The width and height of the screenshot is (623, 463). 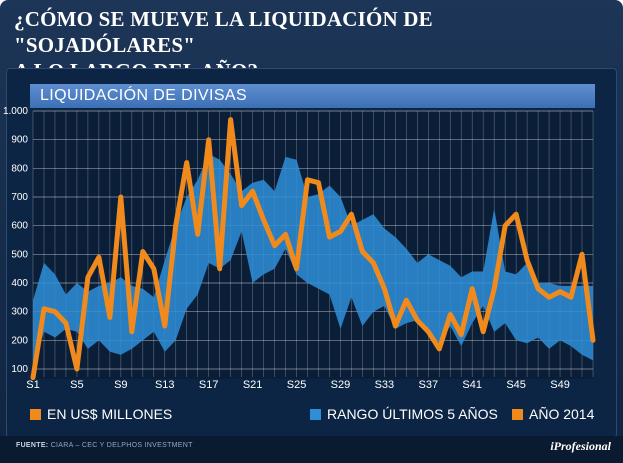 What do you see at coordinates (19, 369) in the screenshot?
I see `y-tick-label: 100` at bounding box center [19, 369].